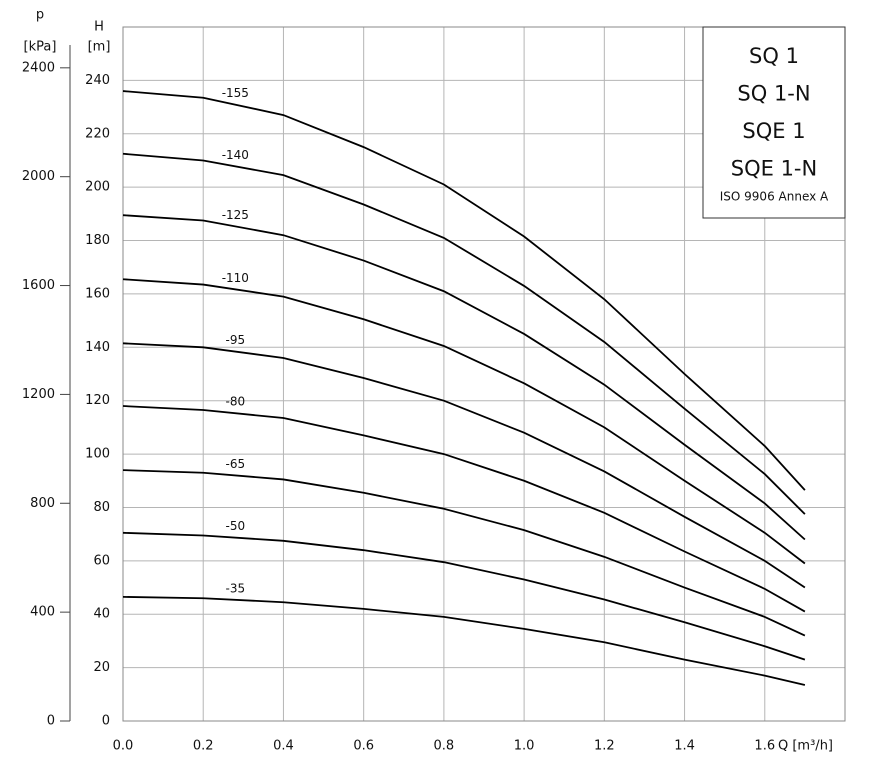 The width and height of the screenshot is (892, 767). I want to click on y2-tick-label: 1200, so click(38, 394).